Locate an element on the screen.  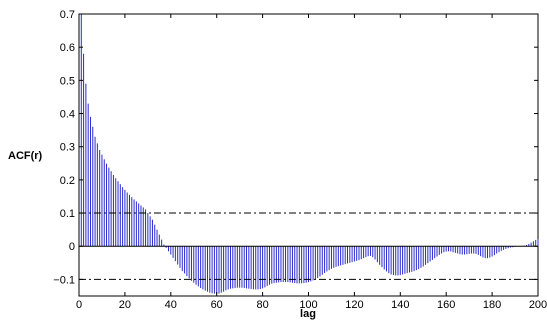
x-tick-label: 140 is located at coordinates (400, 305).